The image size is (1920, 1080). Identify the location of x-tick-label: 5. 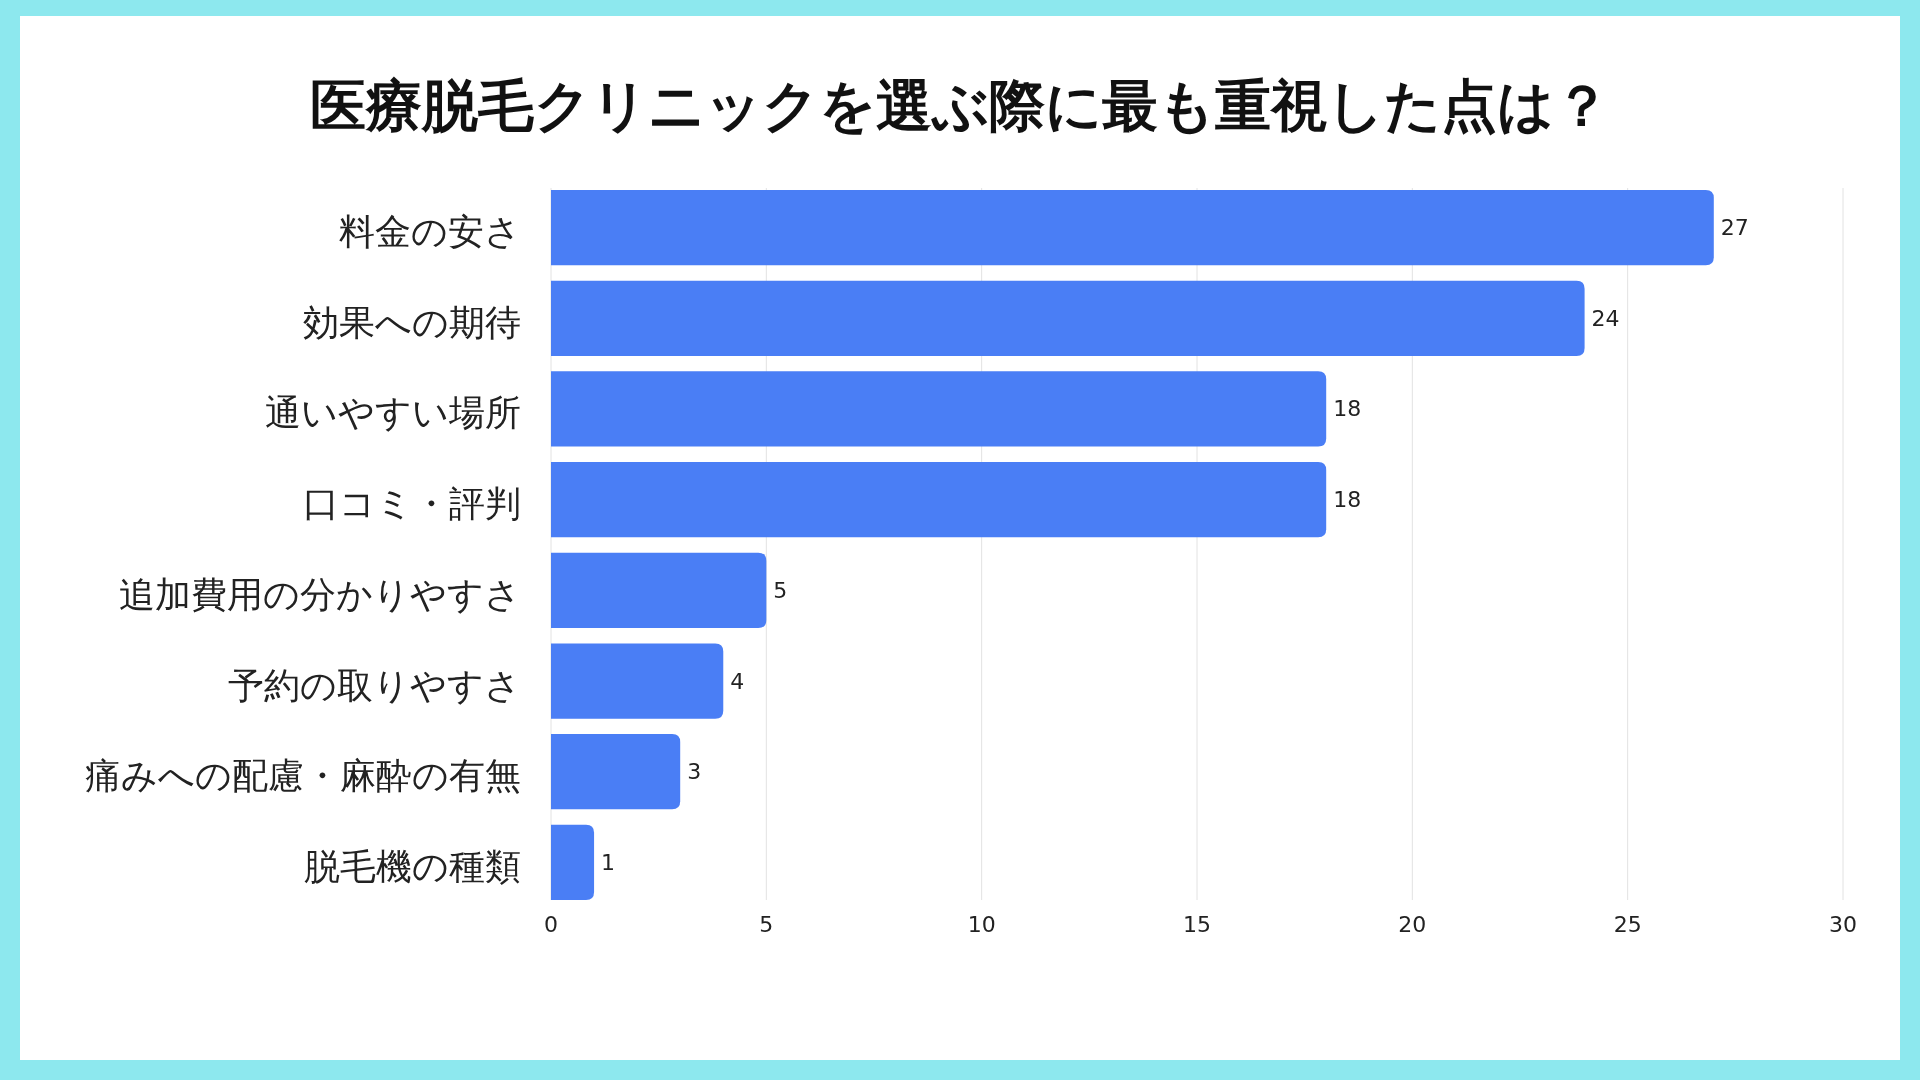
(766, 924).